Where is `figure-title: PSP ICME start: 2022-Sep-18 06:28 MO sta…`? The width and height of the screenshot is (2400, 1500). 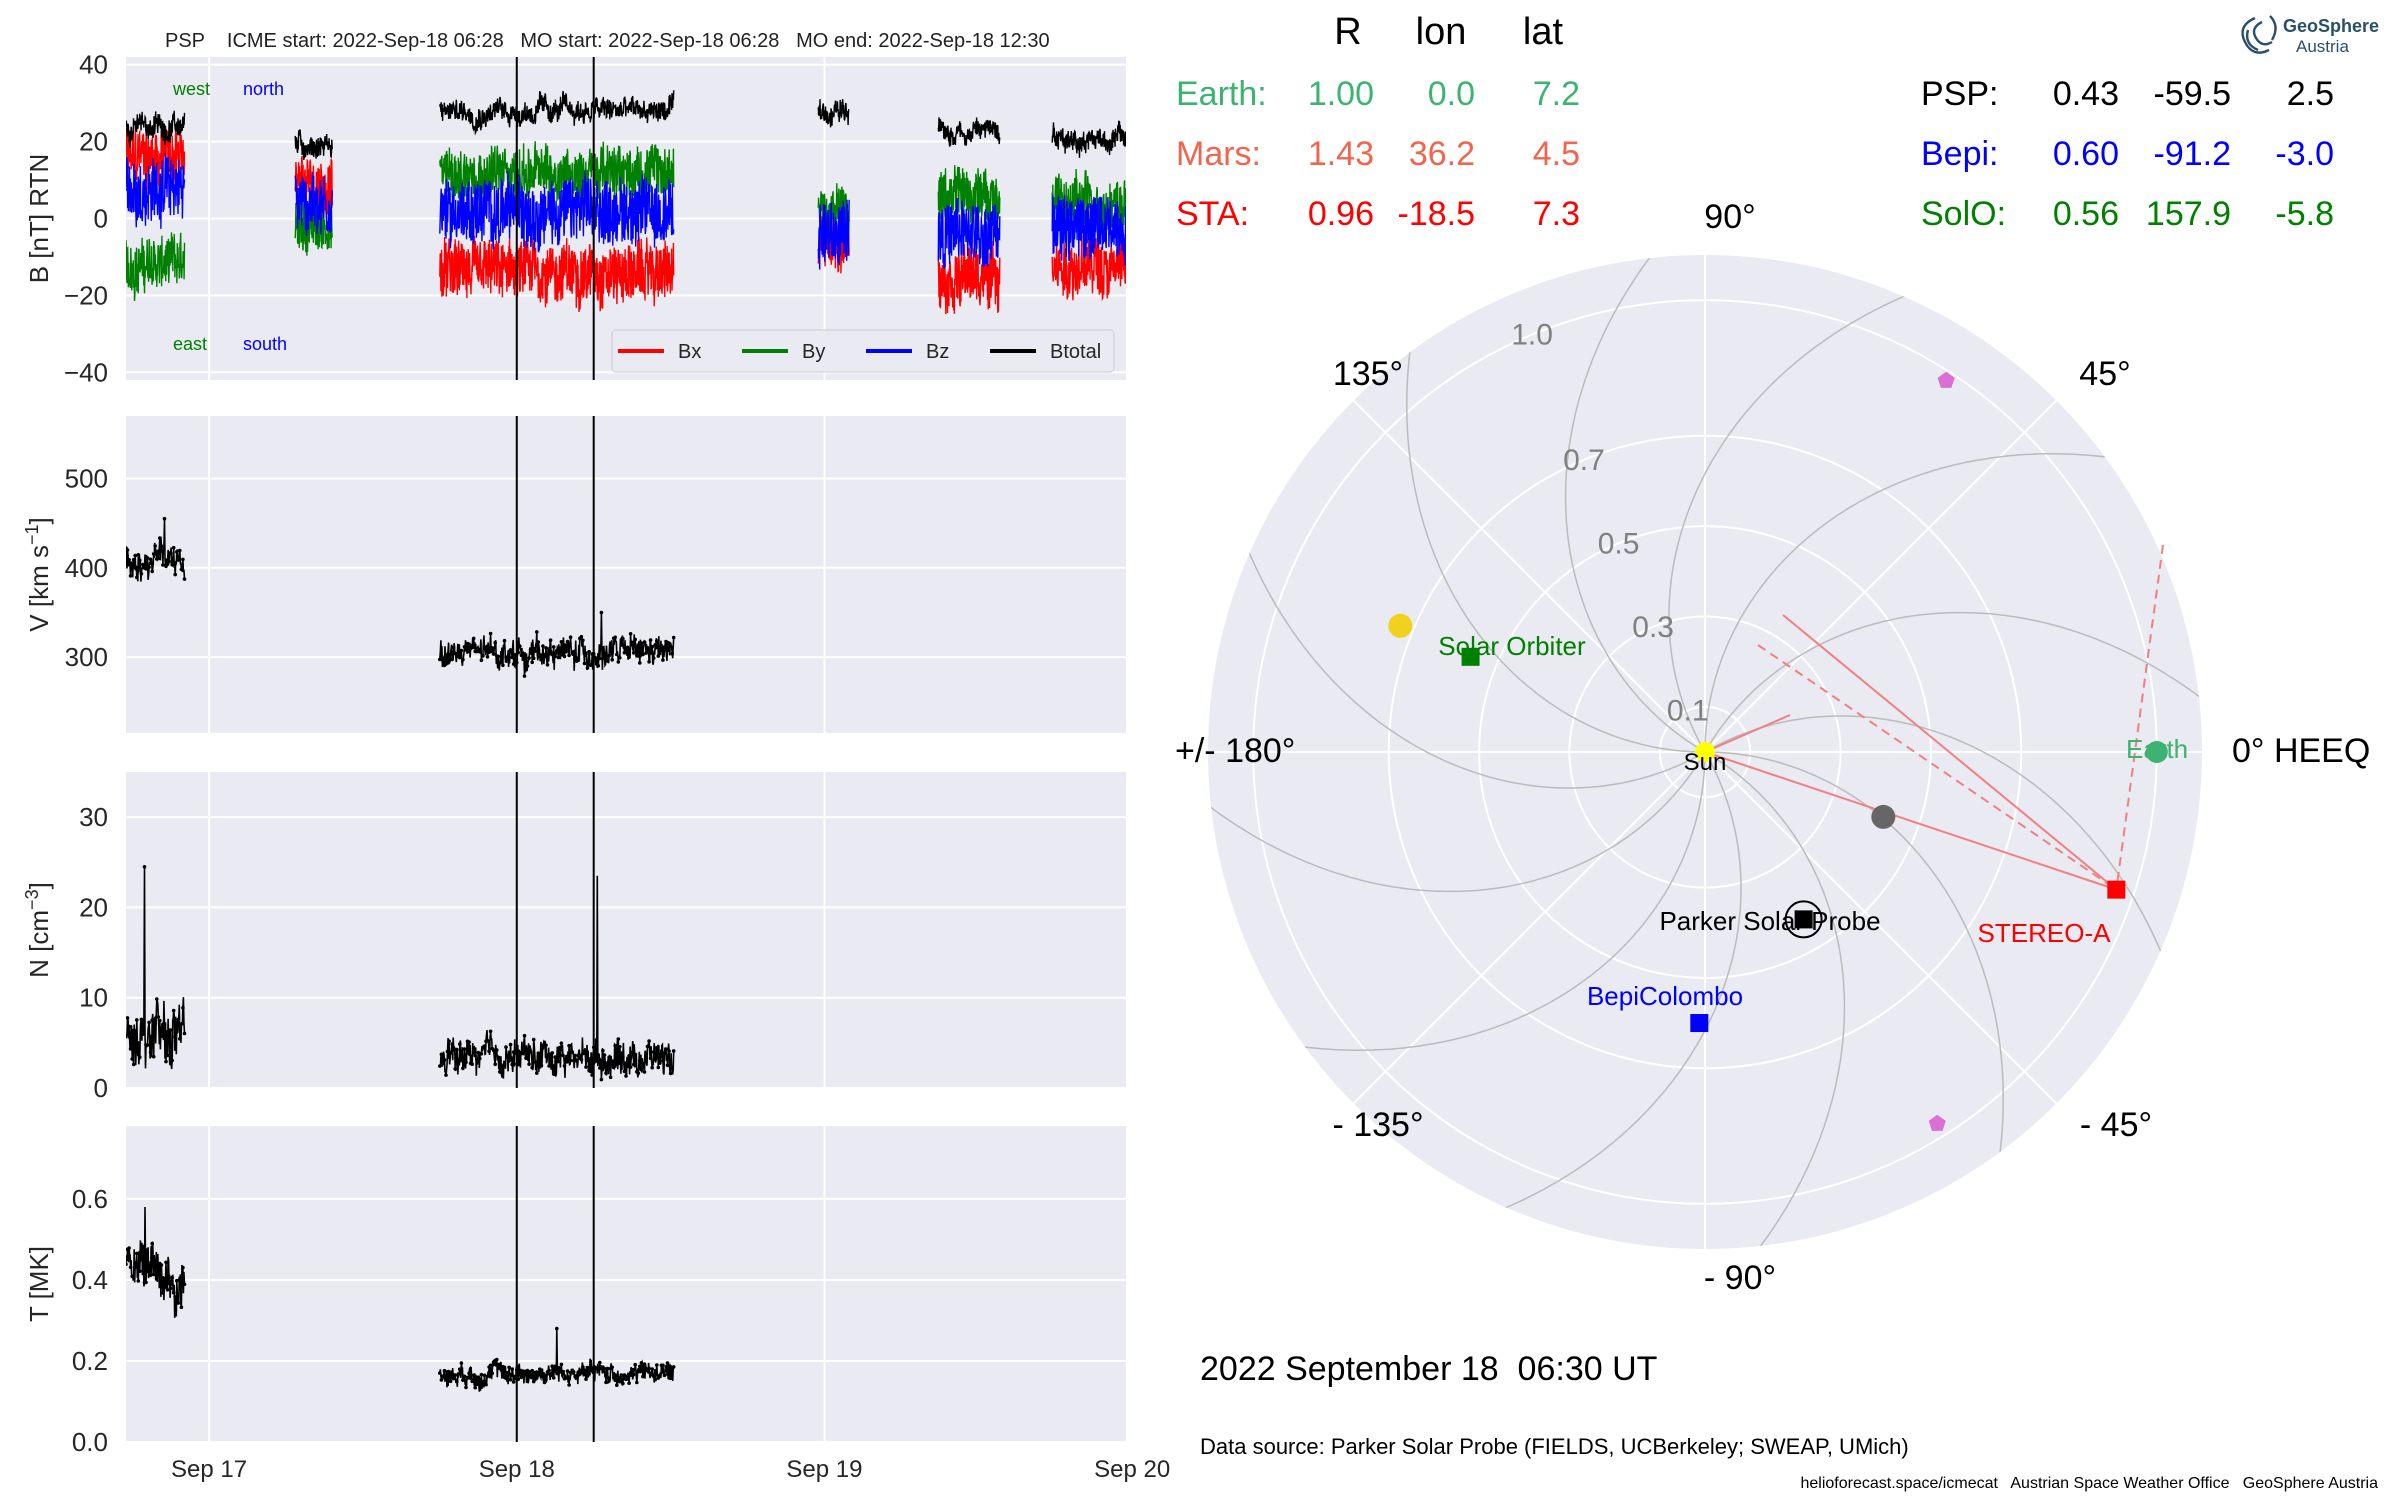 figure-title: PSP ICME start: 2022-Sep-18 06:28 MO sta… is located at coordinates (607, 41).